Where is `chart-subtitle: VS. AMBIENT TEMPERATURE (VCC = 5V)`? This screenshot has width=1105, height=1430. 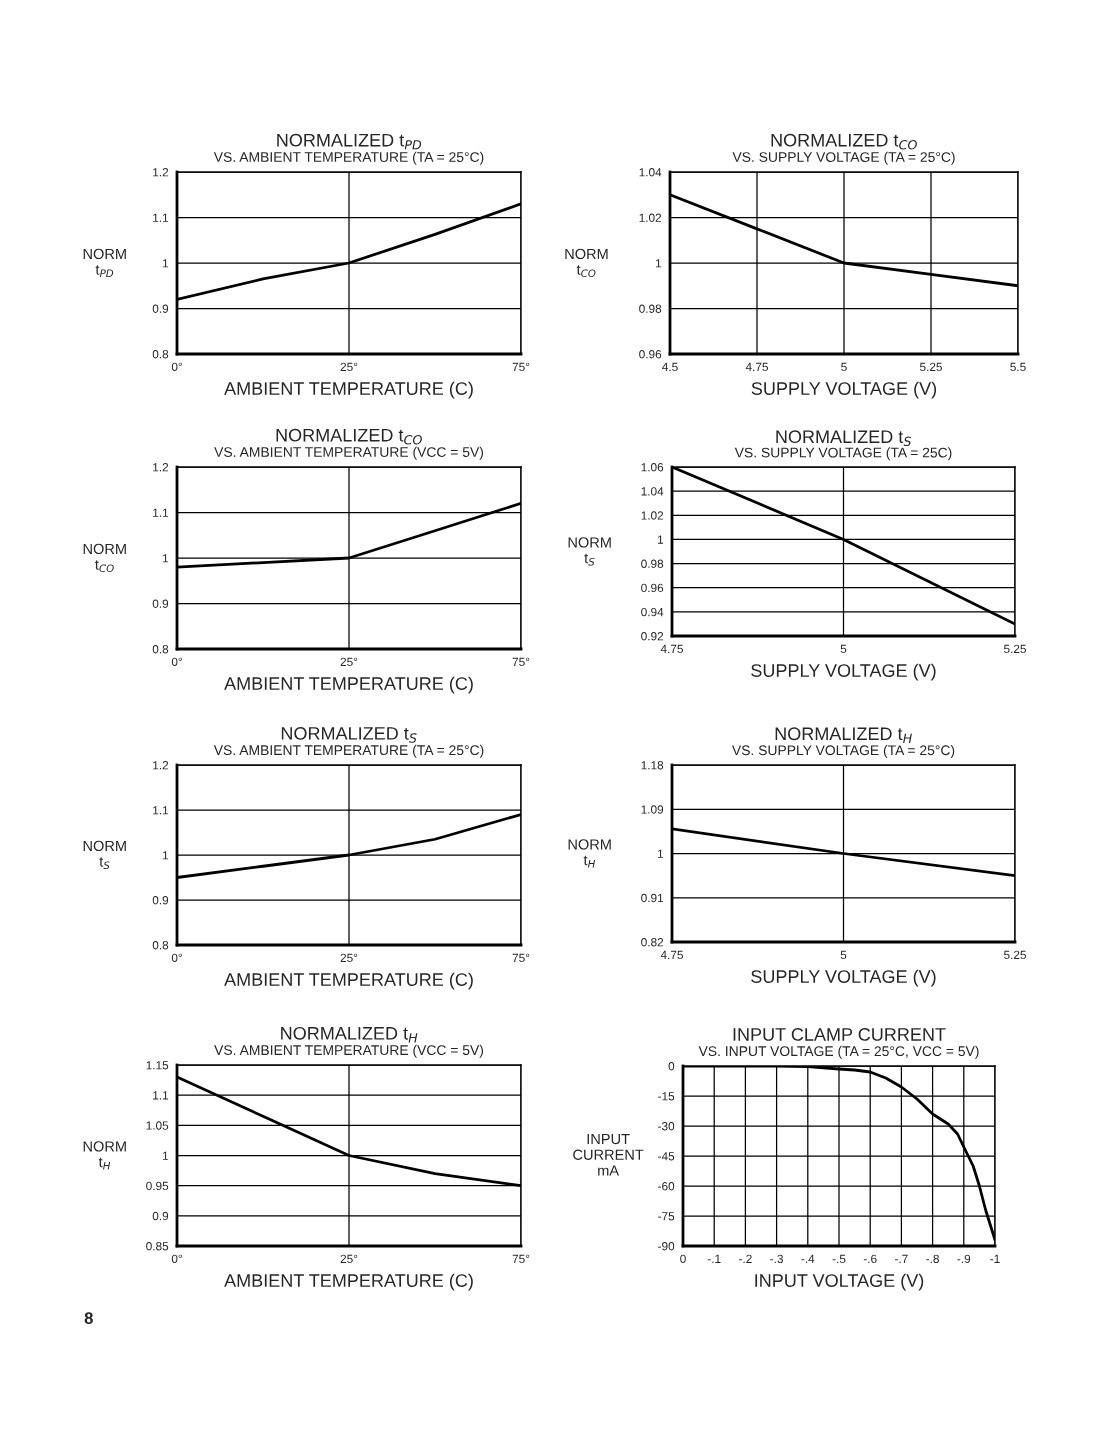
chart-subtitle: VS. AMBIENT TEMPERATURE (VCC = 5V) is located at coordinates (349, 1051).